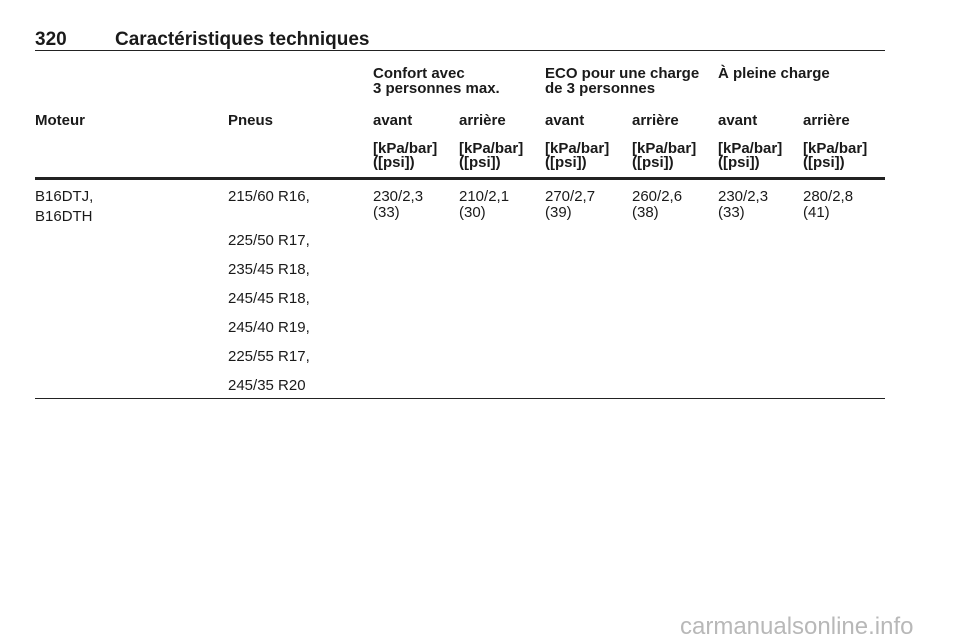 The width and height of the screenshot is (960, 642). What do you see at coordinates (797, 626) in the screenshot?
I see `watermark: carmanualsonline.info` at bounding box center [797, 626].